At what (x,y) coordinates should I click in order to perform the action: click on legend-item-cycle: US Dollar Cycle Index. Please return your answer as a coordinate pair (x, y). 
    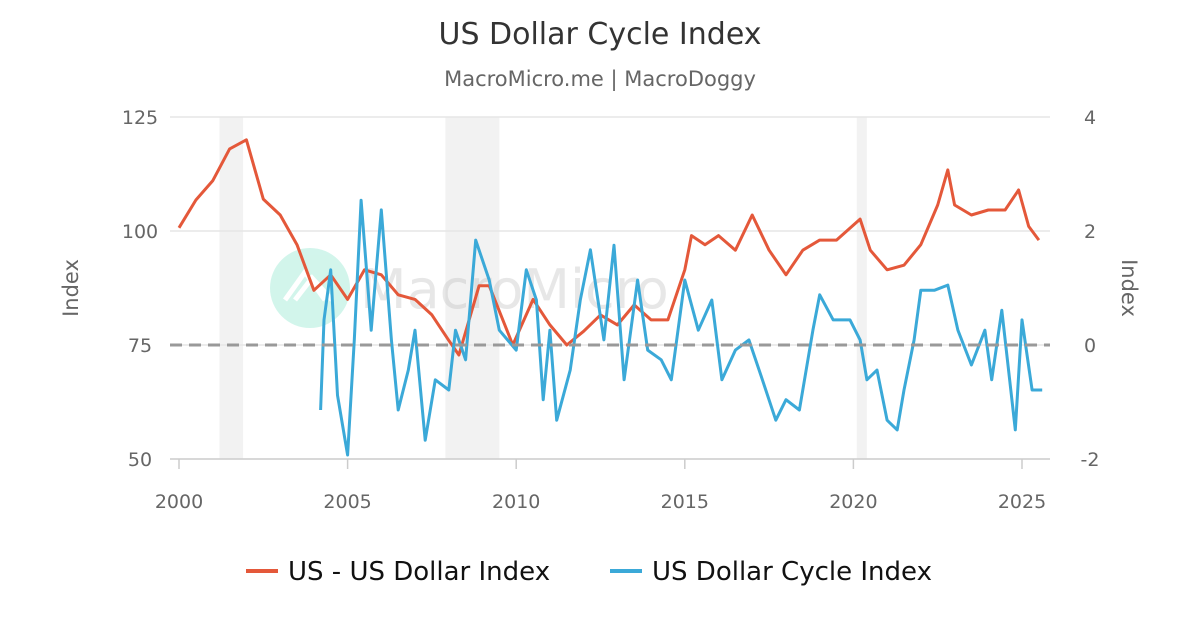
    Looking at the image, I should click on (771, 572).